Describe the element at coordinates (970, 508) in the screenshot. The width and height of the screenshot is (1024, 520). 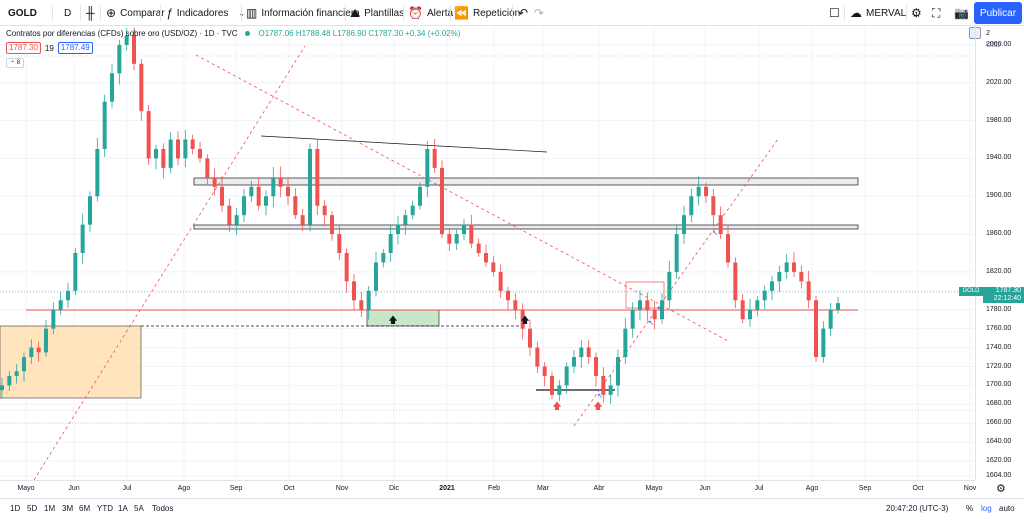
I see `percent-toggle: %` at that location.